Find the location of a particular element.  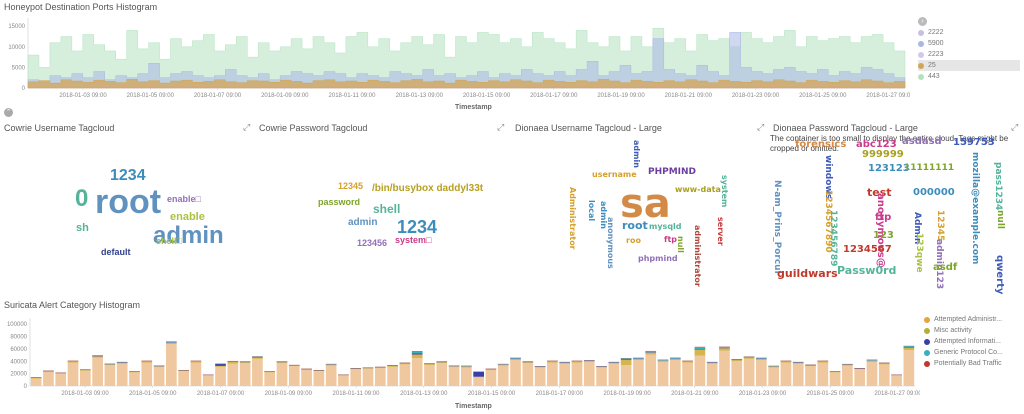

cloud-tag: Admin is located at coordinates (917, 228).